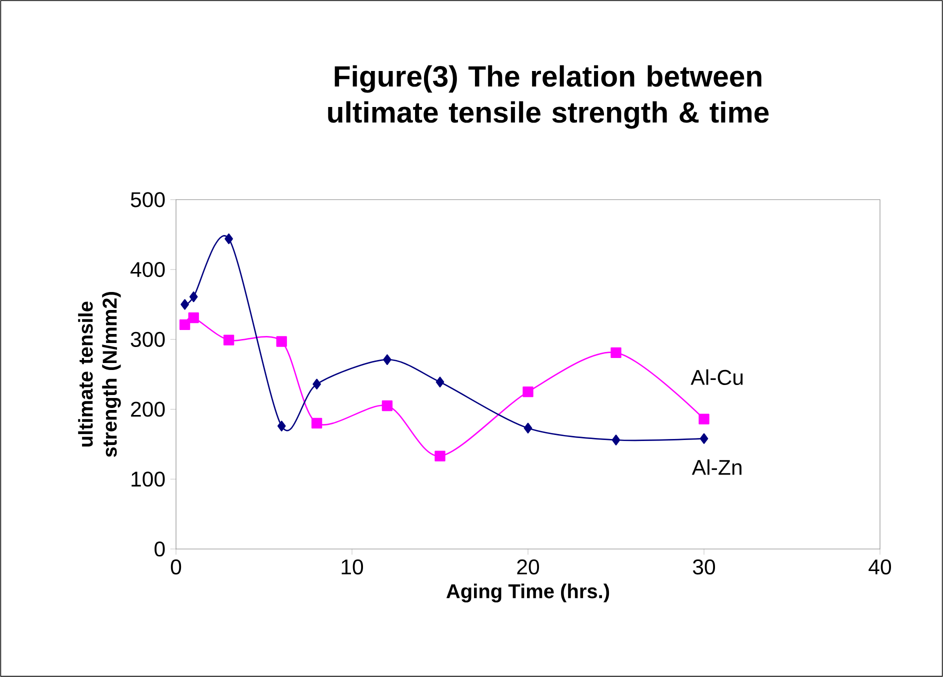 The image size is (943, 677). Describe the element at coordinates (159, 549) in the screenshot. I see `y-tick-label: 0` at that location.